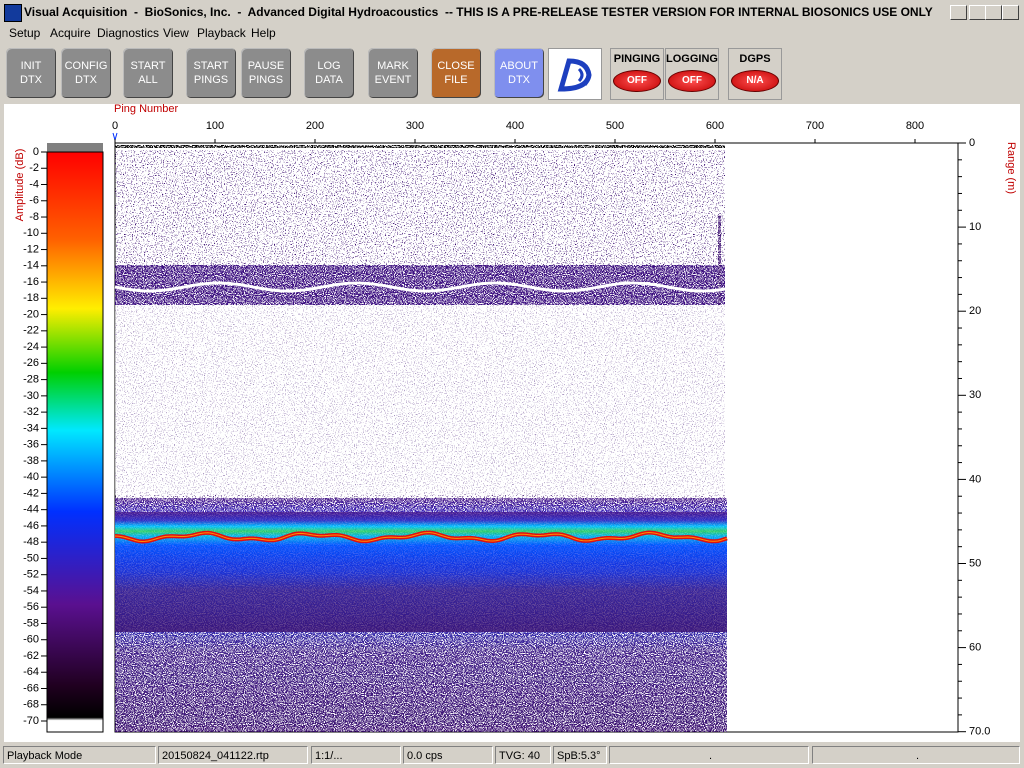 This screenshot has height=768, width=1024. What do you see at coordinates (266, 73) in the screenshot?
I see `toolbar-button: PAUSE PINGS` at bounding box center [266, 73].